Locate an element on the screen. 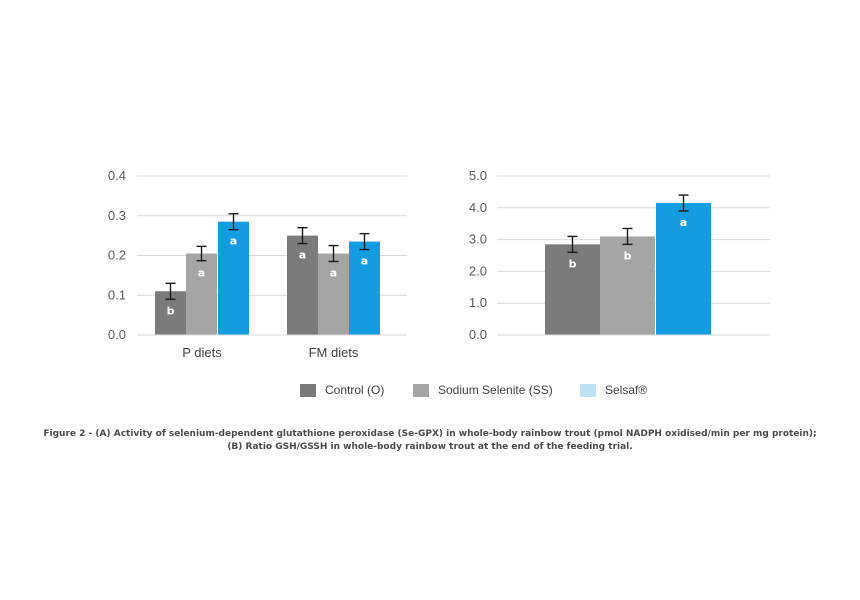 The image size is (860, 600). chart-a-y-tick-label: 0.2 is located at coordinates (117, 255).